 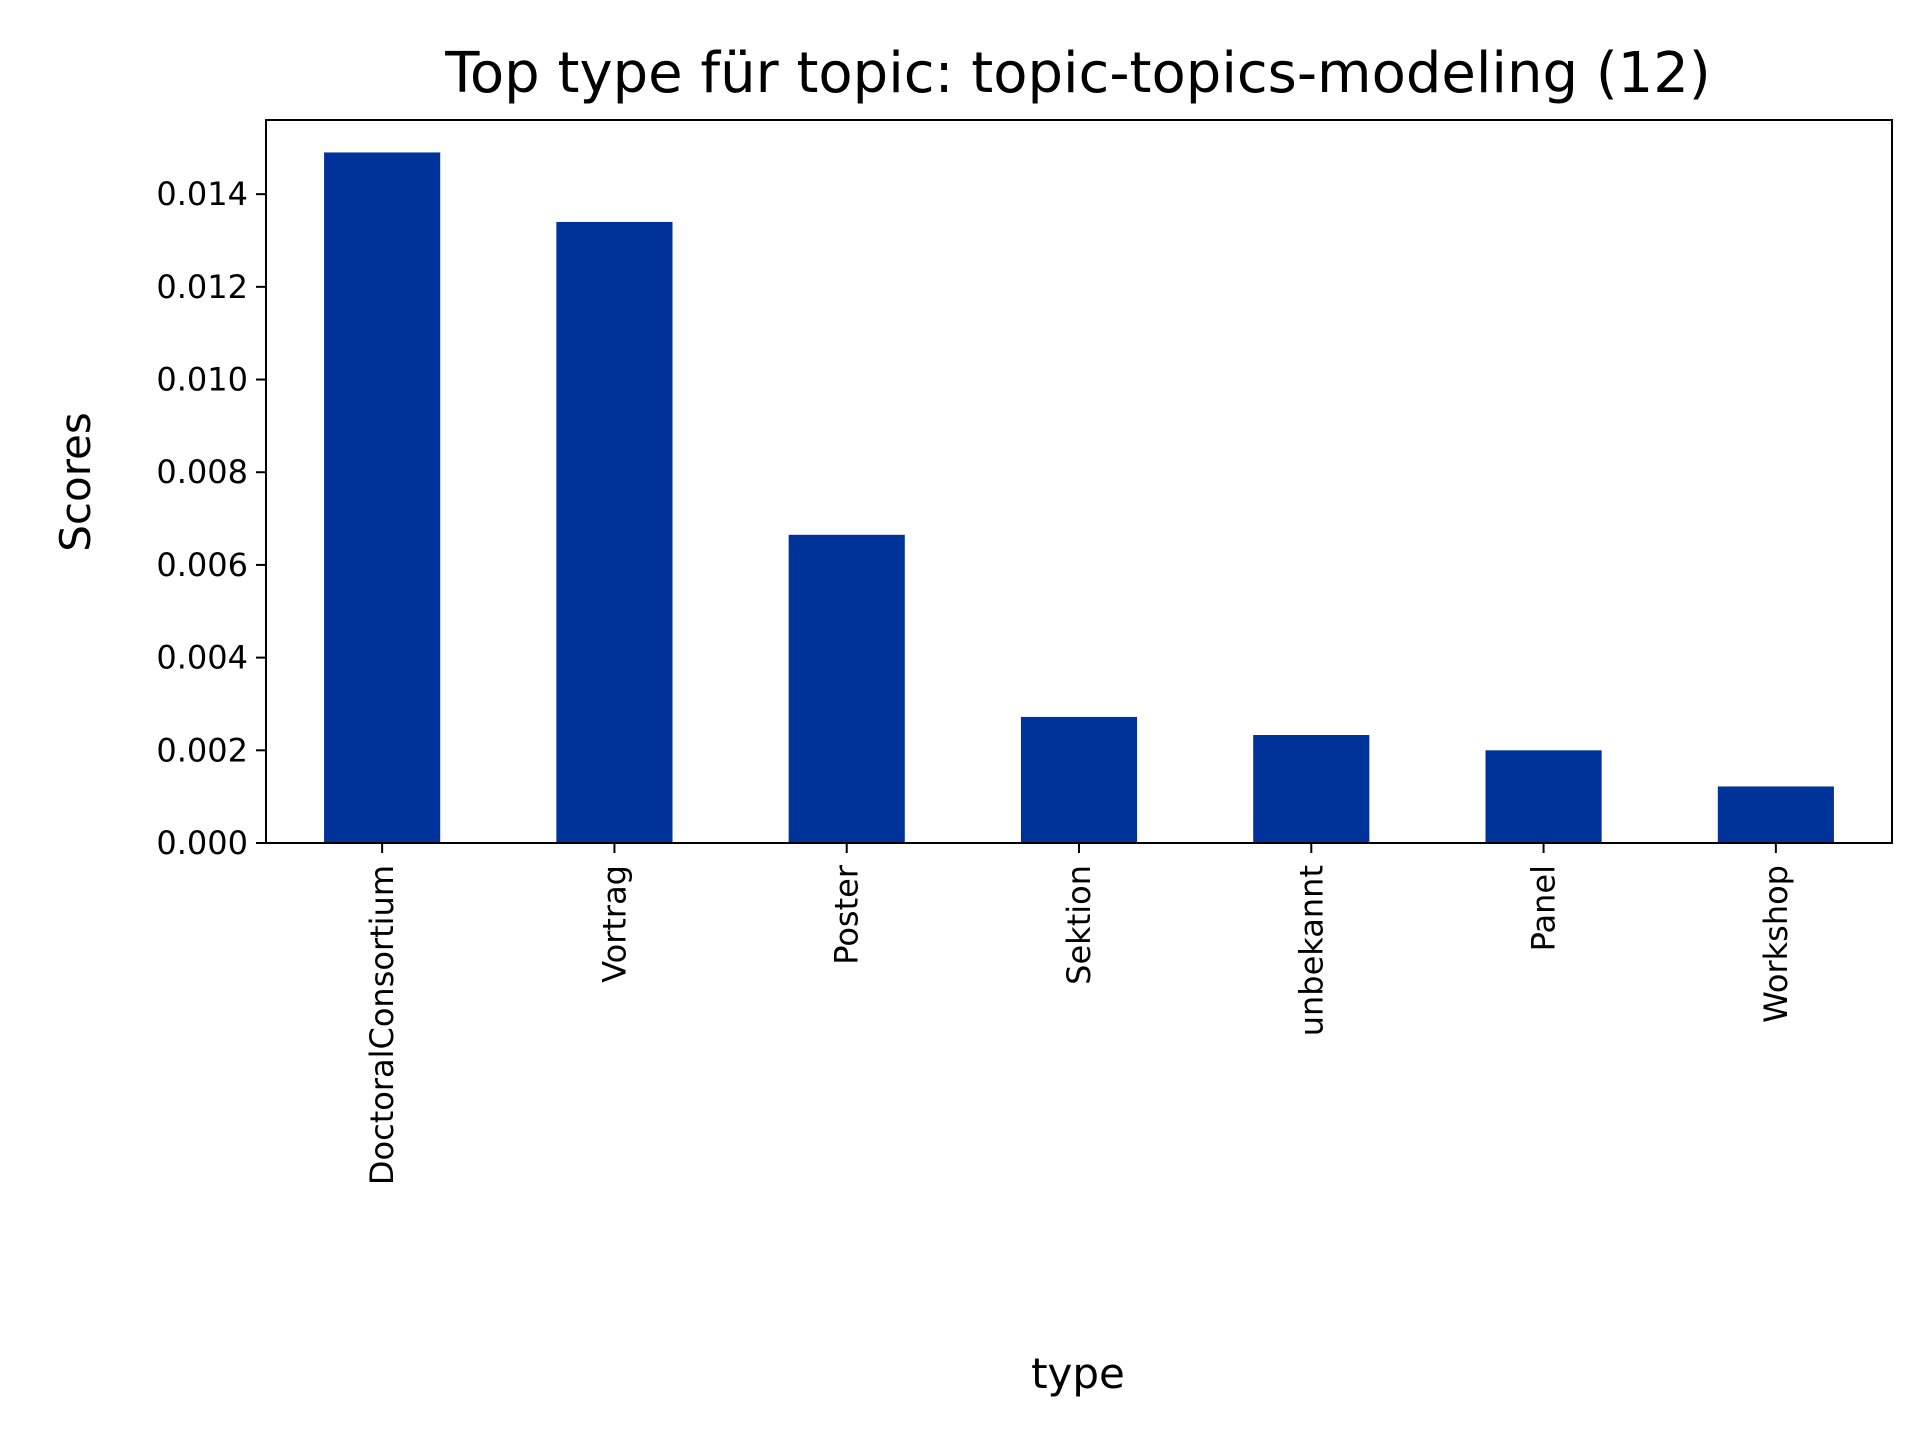 I want to click on bar-DoctoralConsortium, so click(x=382, y=497).